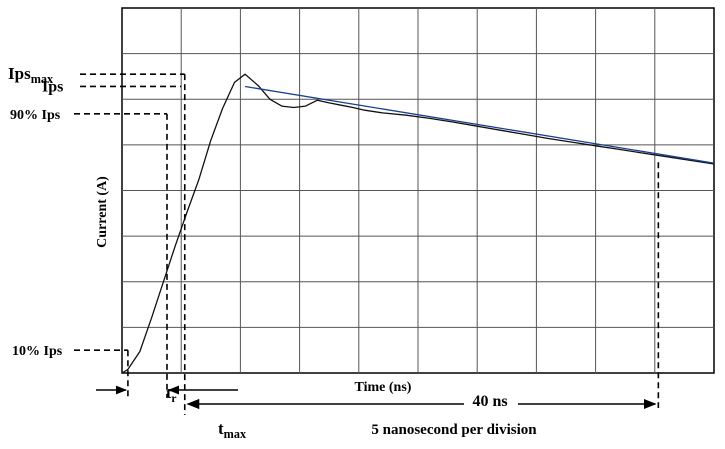 Image resolution: width=725 pixels, height=449 pixels. I want to click on x-axis-label: Time (ns), so click(383, 387).